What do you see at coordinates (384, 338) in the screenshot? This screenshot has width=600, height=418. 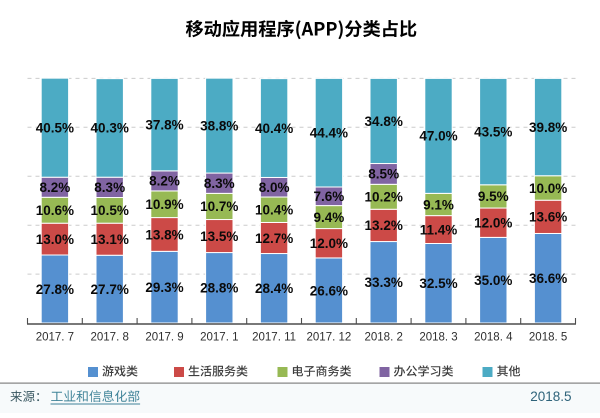 I see `svg-text: 2018. 2` at bounding box center [384, 338].